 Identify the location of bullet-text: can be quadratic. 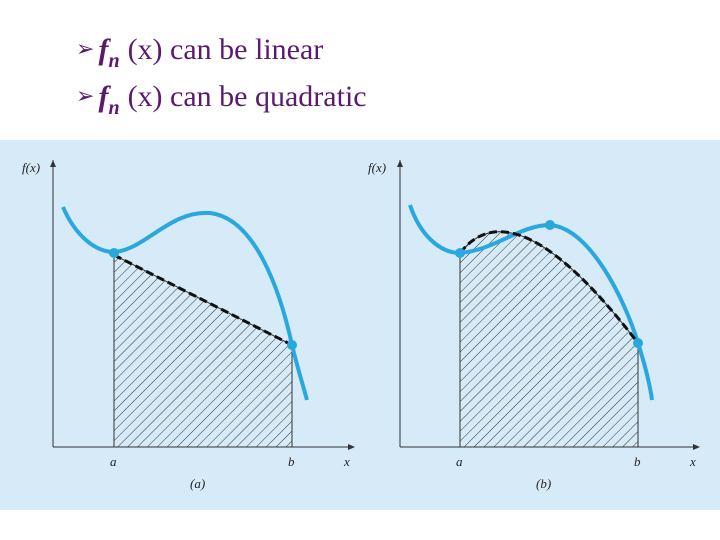
(268, 96).